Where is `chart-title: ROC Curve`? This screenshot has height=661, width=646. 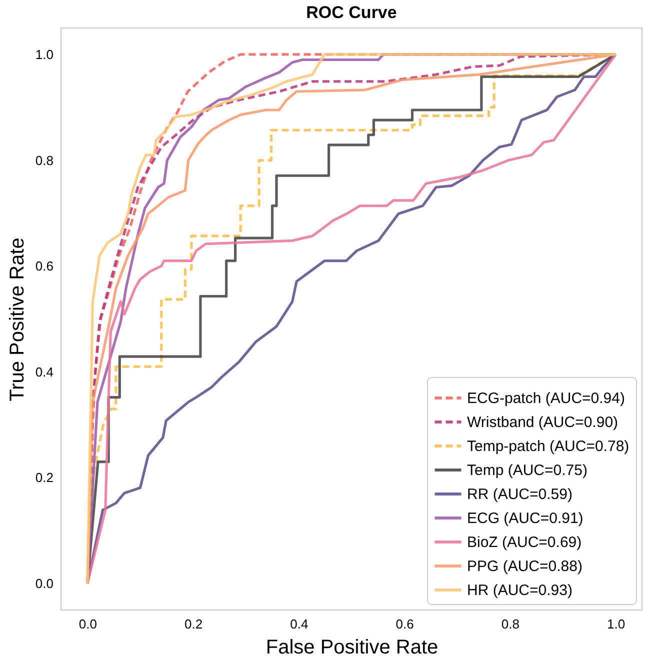
chart-title: ROC Curve is located at coordinates (351, 12).